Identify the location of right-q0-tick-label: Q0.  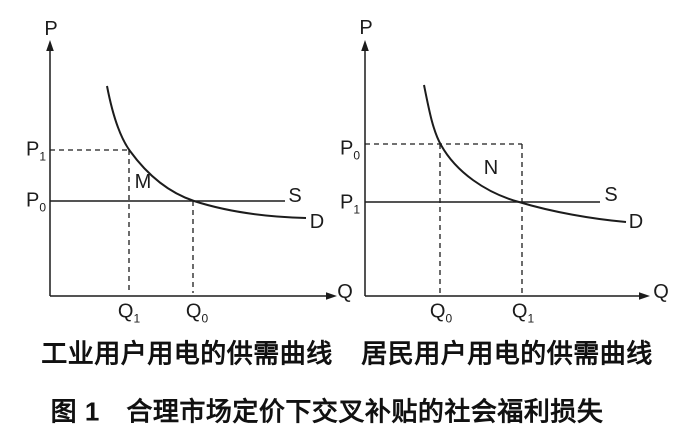
(441, 313).